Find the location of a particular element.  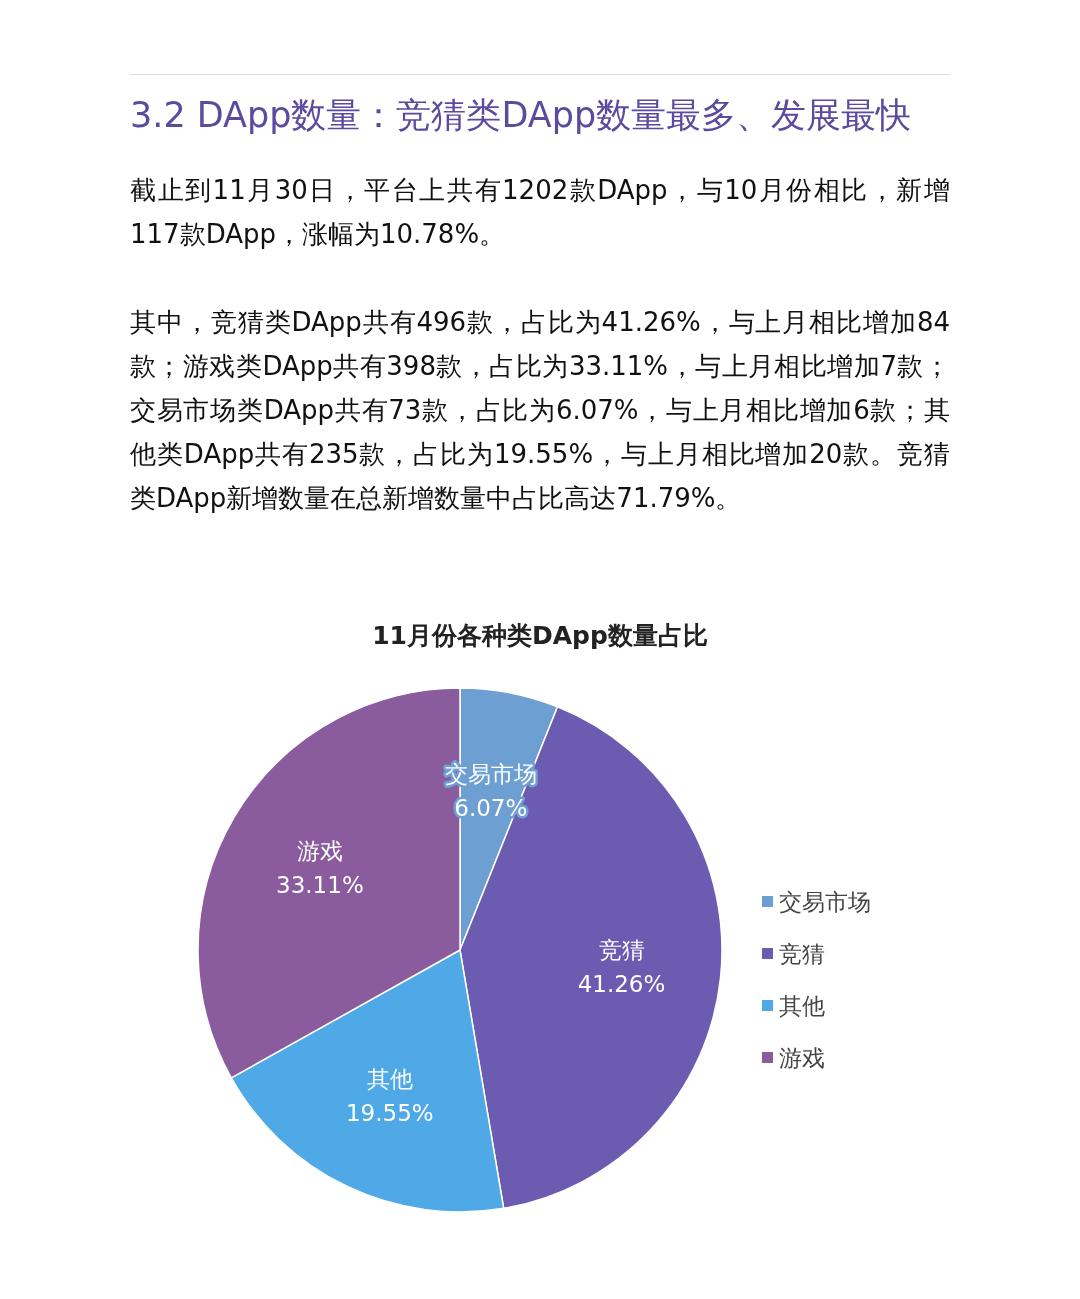

slice-label: 其他 is located at coordinates (389, 1079).